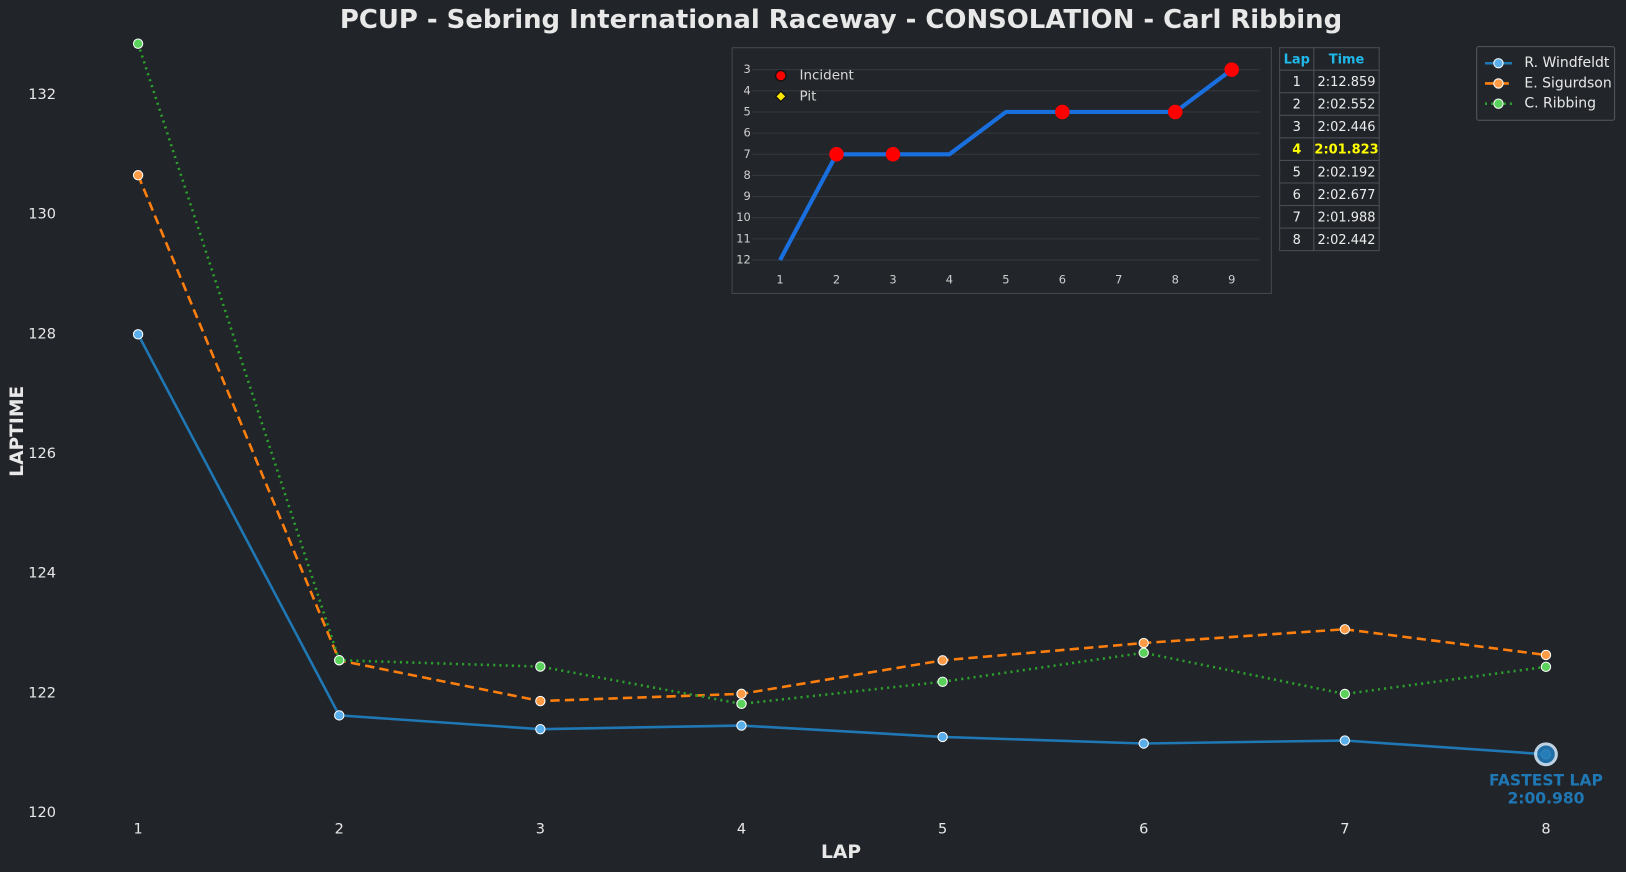 The image size is (1626, 872). What do you see at coordinates (1347, 217) in the screenshot?
I see `table-cell-text: 2:01.988` at bounding box center [1347, 217].